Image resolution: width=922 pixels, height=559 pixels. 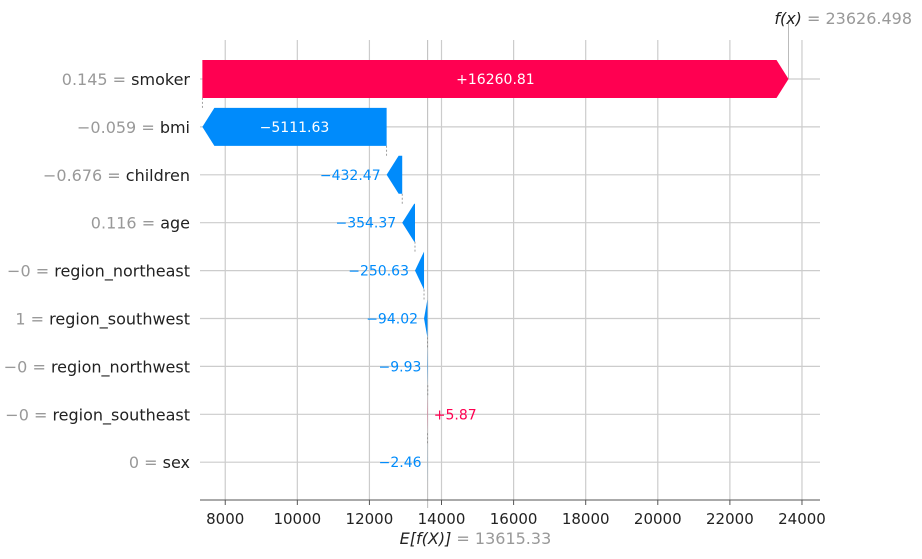 What do you see at coordinates (400, 463) in the screenshot?
I see `bar-value-label: −2.46` at bounding box center [400, 463].